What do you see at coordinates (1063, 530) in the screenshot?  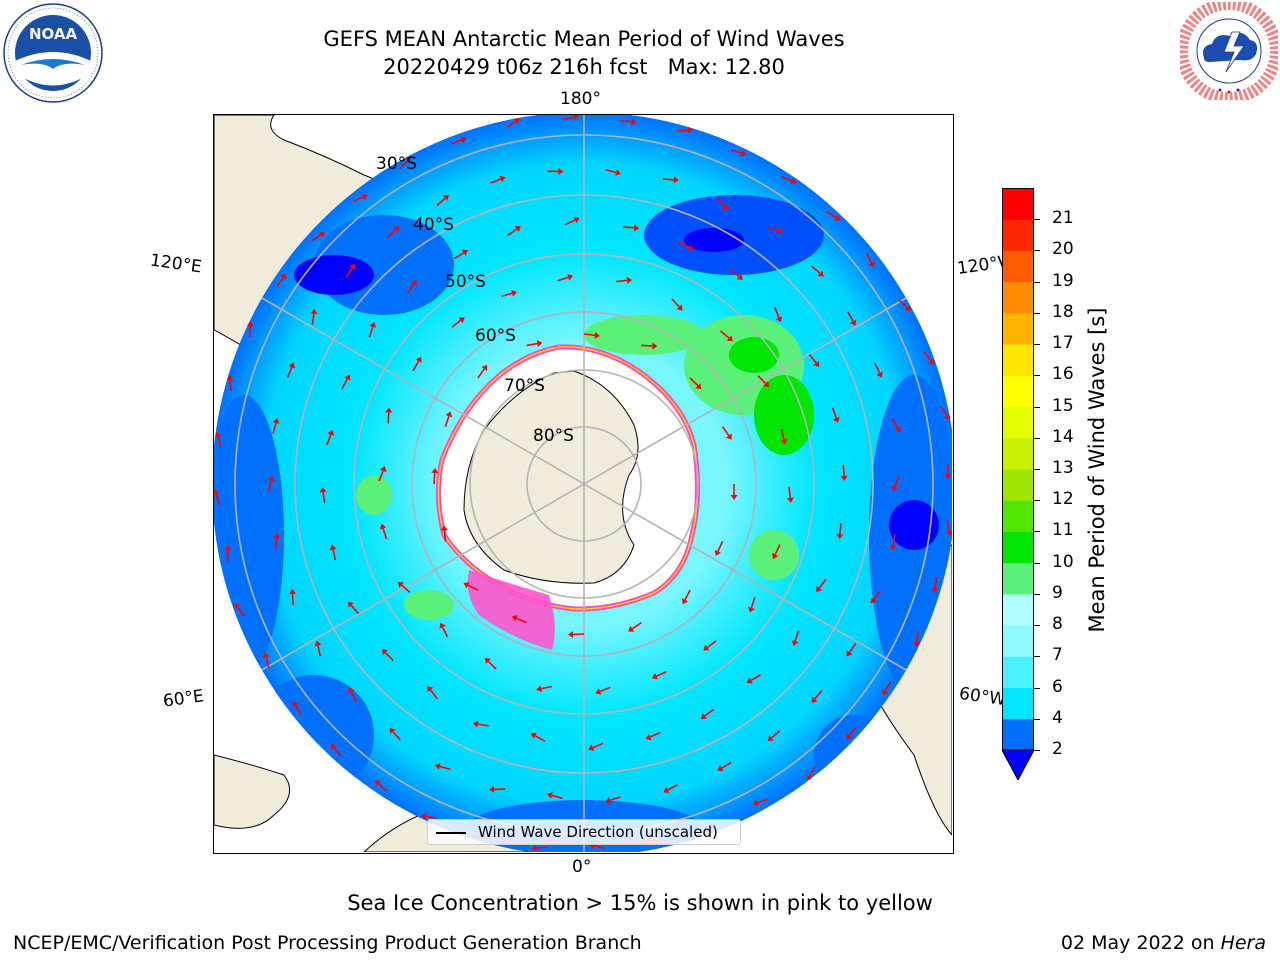 I see `colorbar-tick-label: 11` at bounding box center [1063, 530].